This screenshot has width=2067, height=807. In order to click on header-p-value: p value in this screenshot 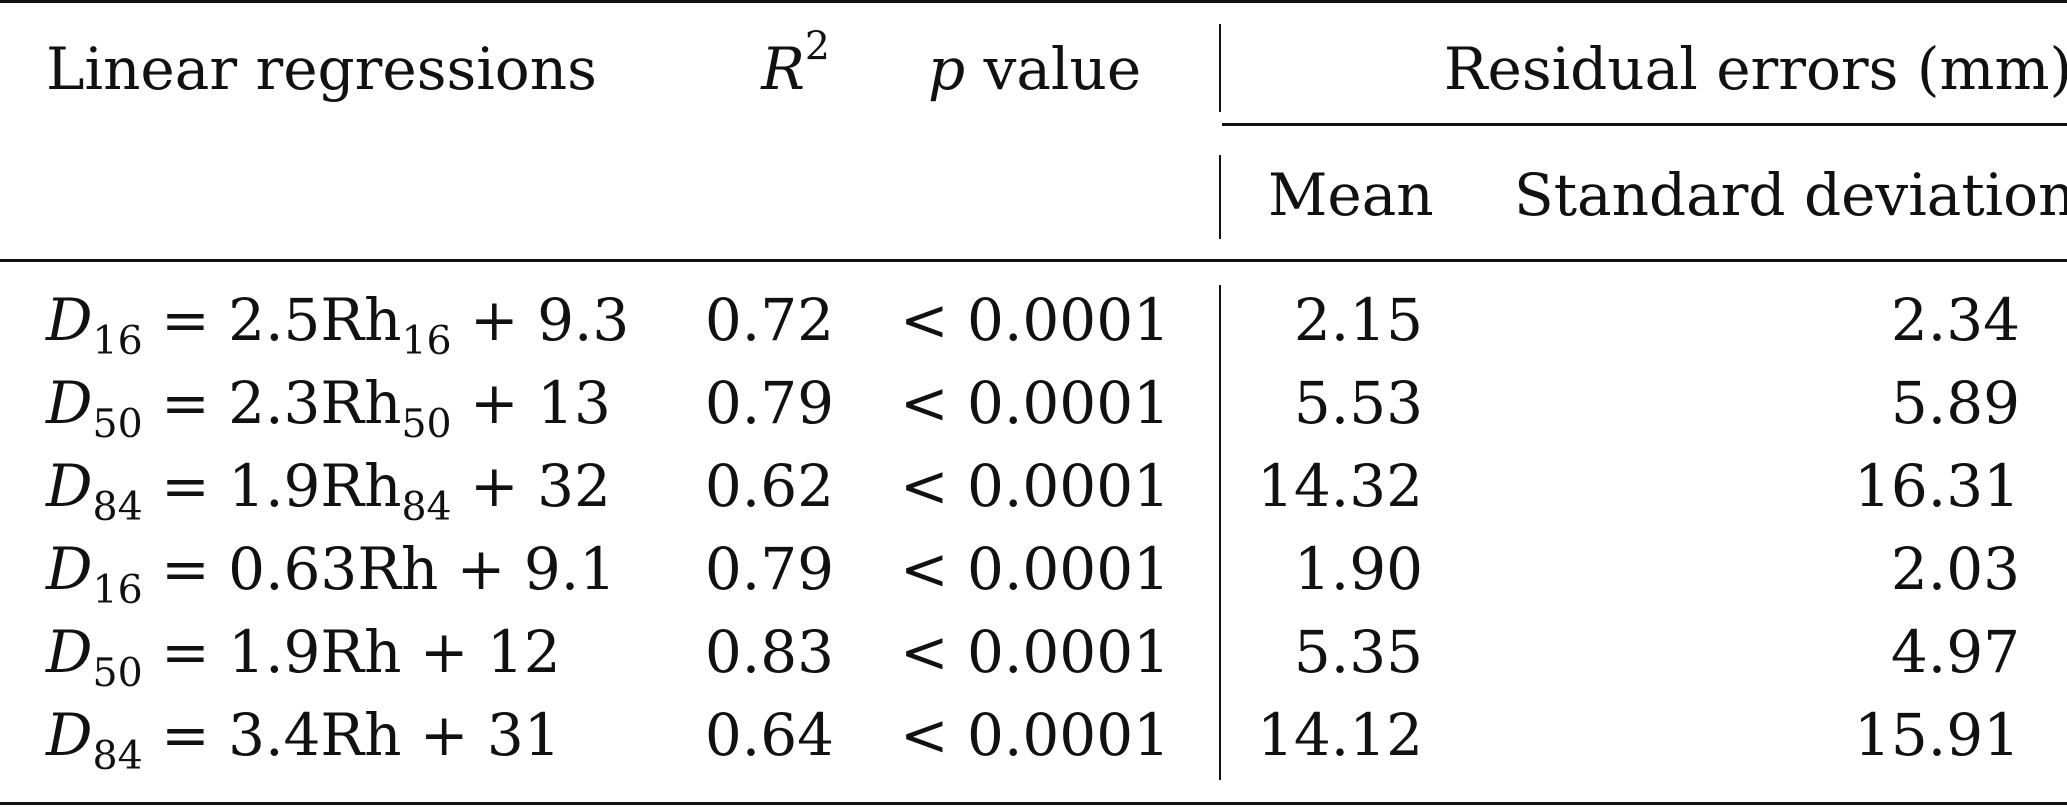, I will do `click(1035, 69)`.